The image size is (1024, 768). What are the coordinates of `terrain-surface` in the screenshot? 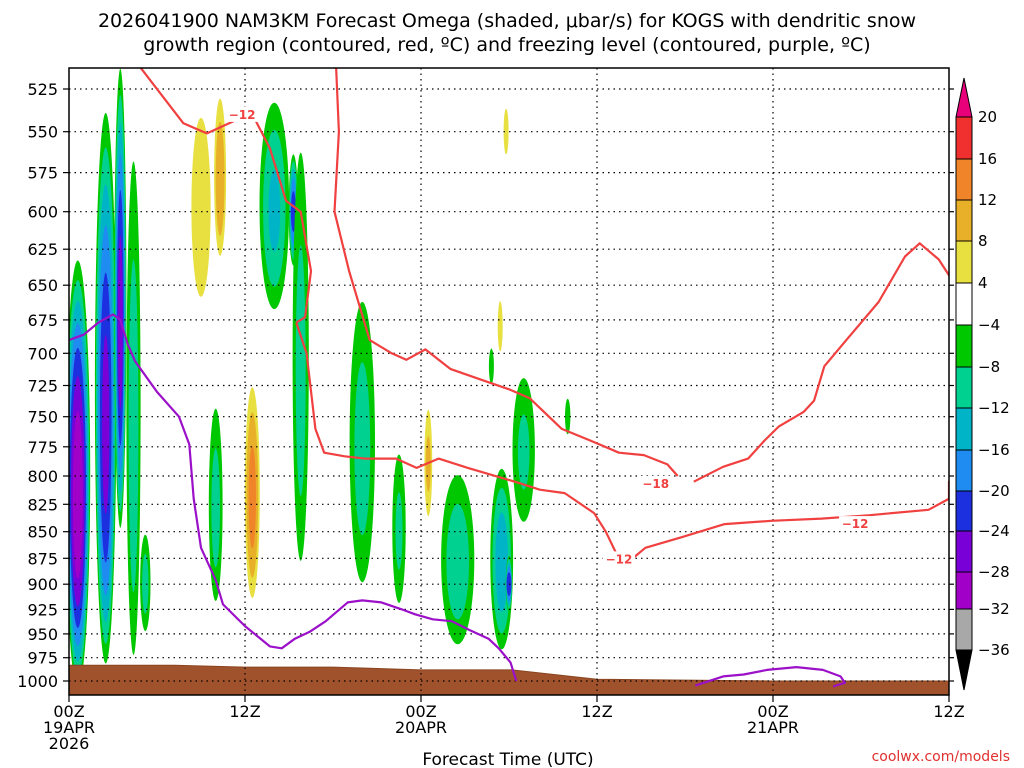 It's located at (509, 679).